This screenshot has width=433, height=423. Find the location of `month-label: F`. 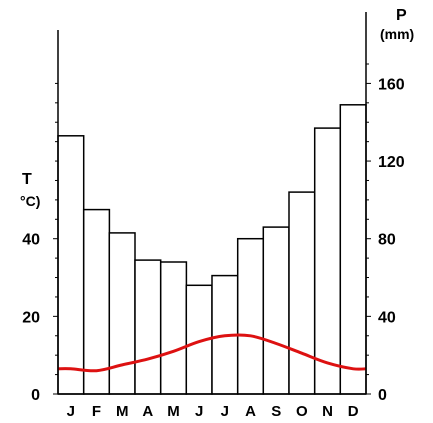

month-label: F is located at coordinates (96, 411).